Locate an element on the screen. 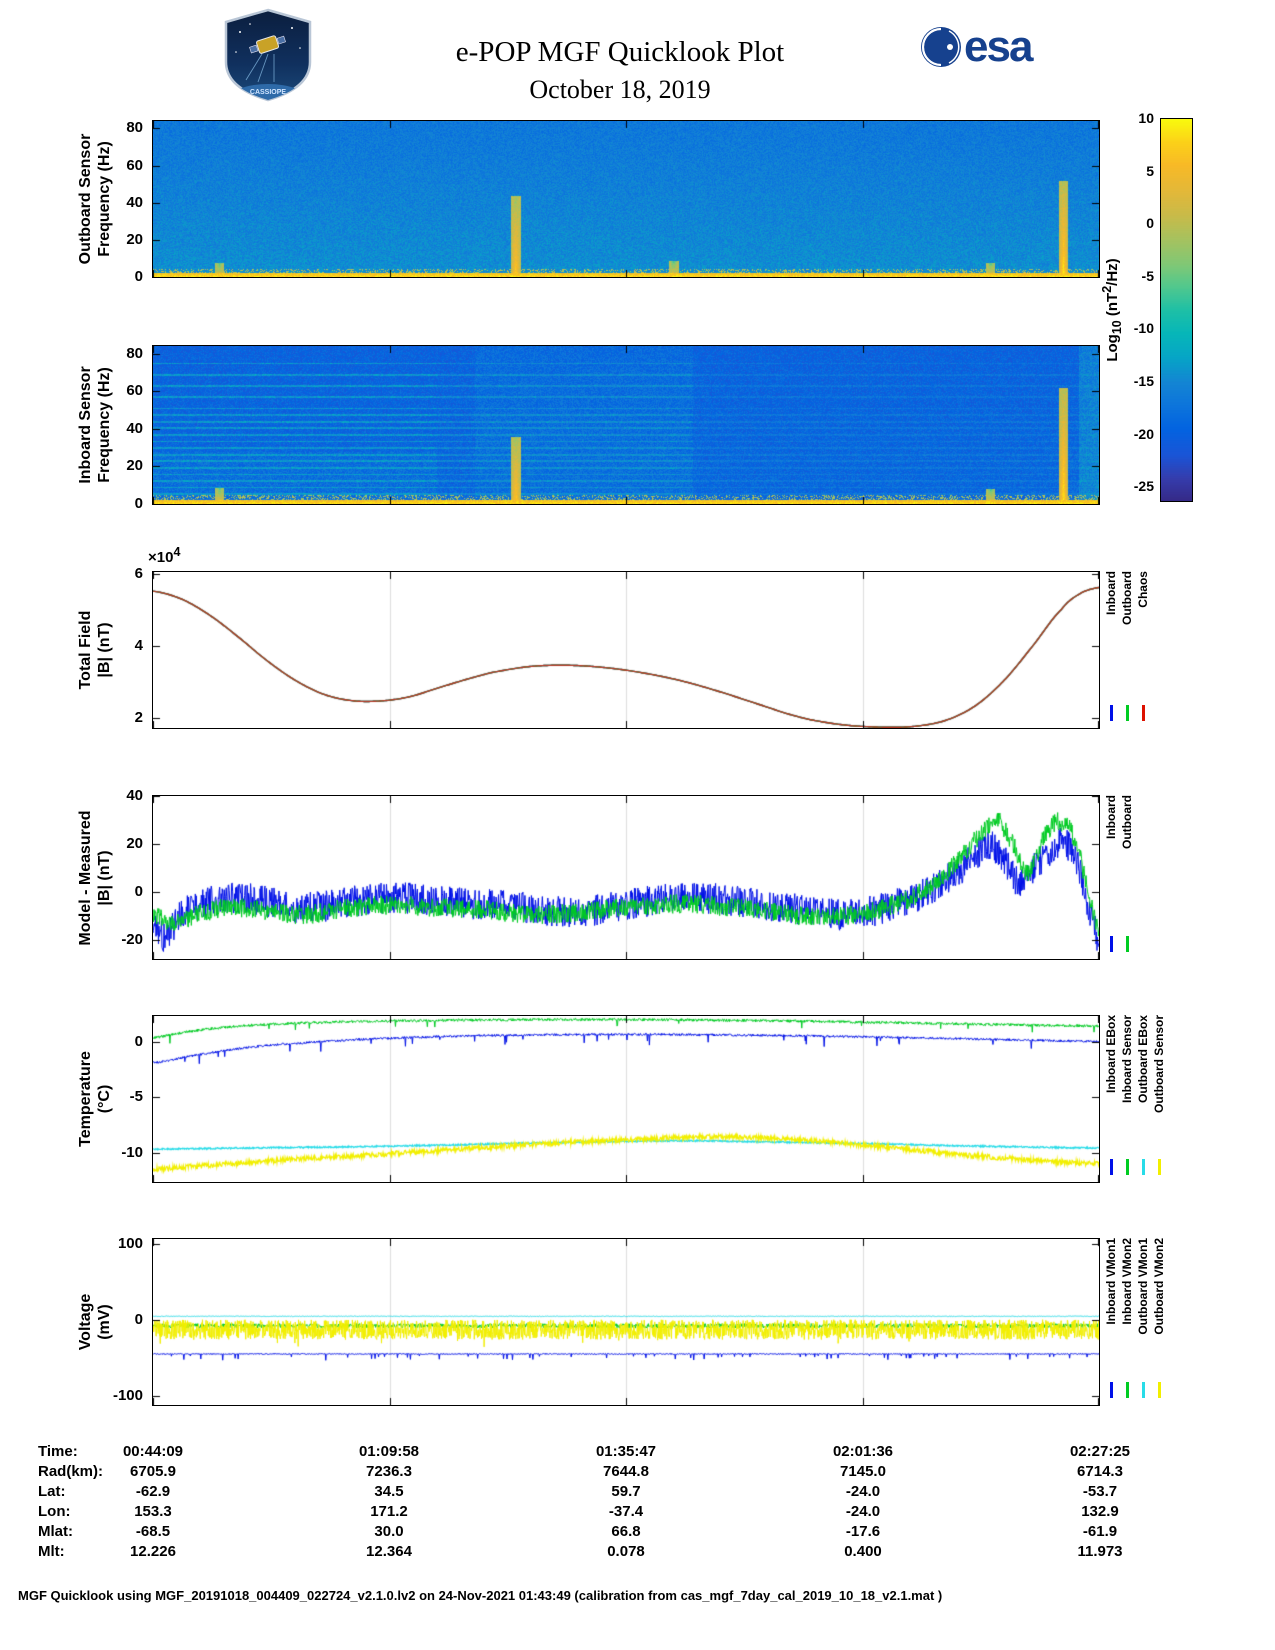 This screenshot has width=1275, height=1650. table-cell: 00:44:09 is located at coordinates (153, 1451).